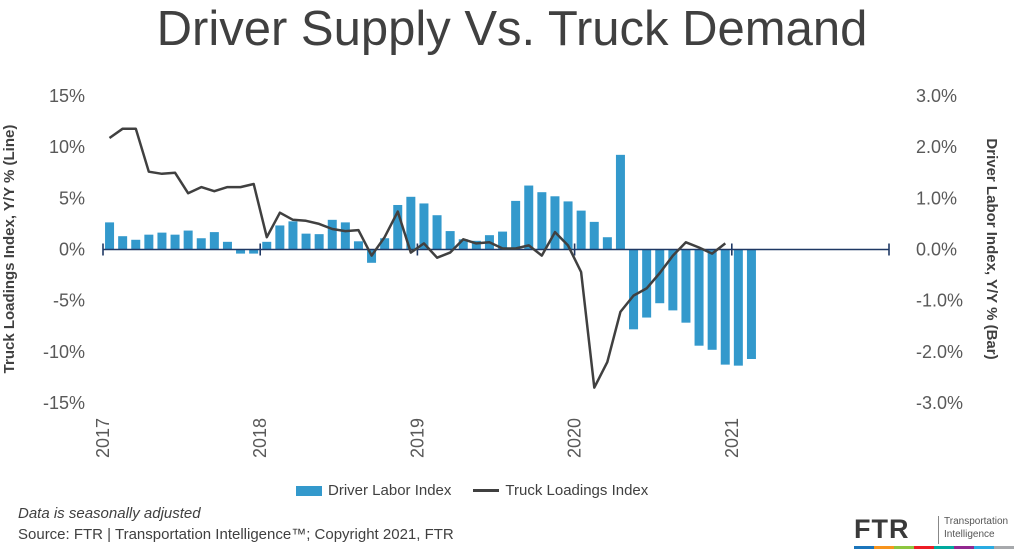 The height and width of the screenshot is (551, 1024). Describe the element at coordinates (934, 531) in the screenshot. I see `ftr-logo: FTR Transportation Intelligence` at that location.